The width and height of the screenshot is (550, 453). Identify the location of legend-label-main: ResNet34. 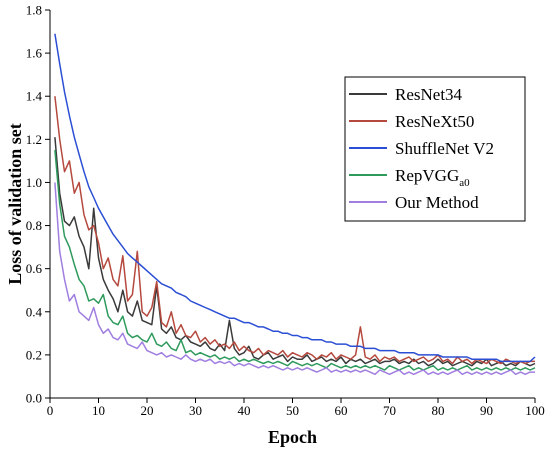
(429, 94).